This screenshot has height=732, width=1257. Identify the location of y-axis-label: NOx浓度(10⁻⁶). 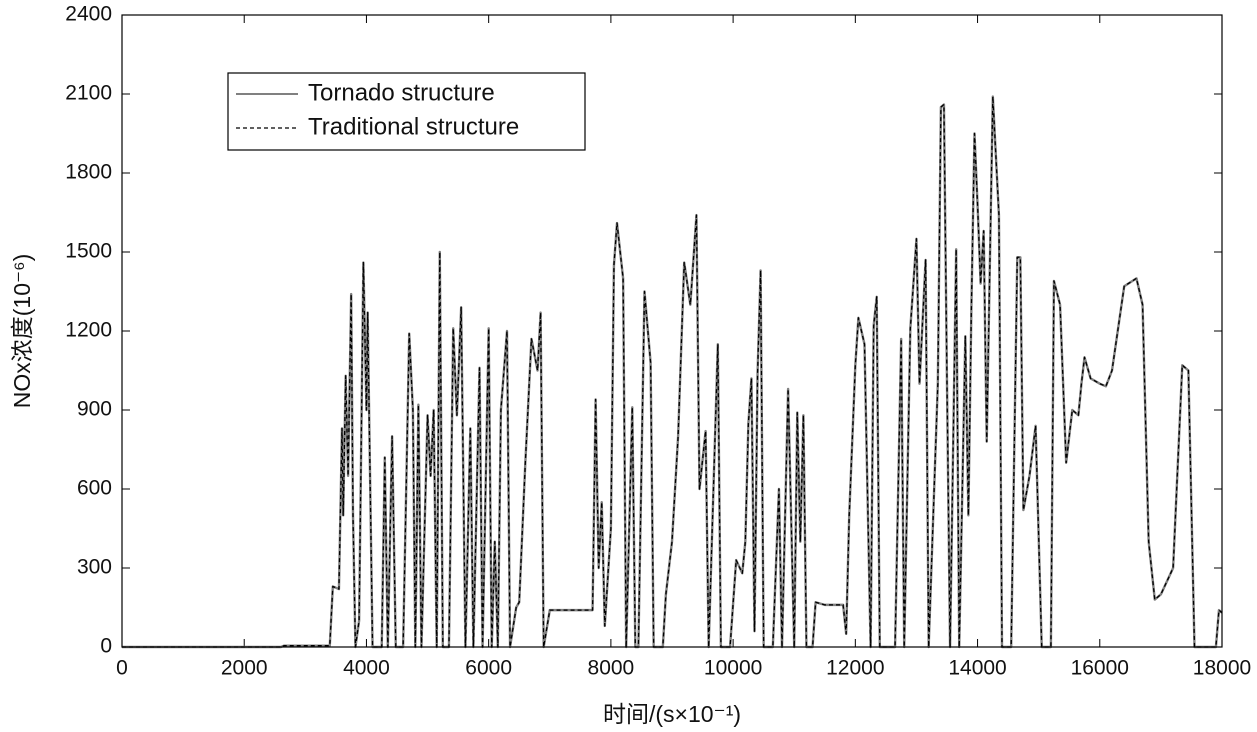
(22, 331).